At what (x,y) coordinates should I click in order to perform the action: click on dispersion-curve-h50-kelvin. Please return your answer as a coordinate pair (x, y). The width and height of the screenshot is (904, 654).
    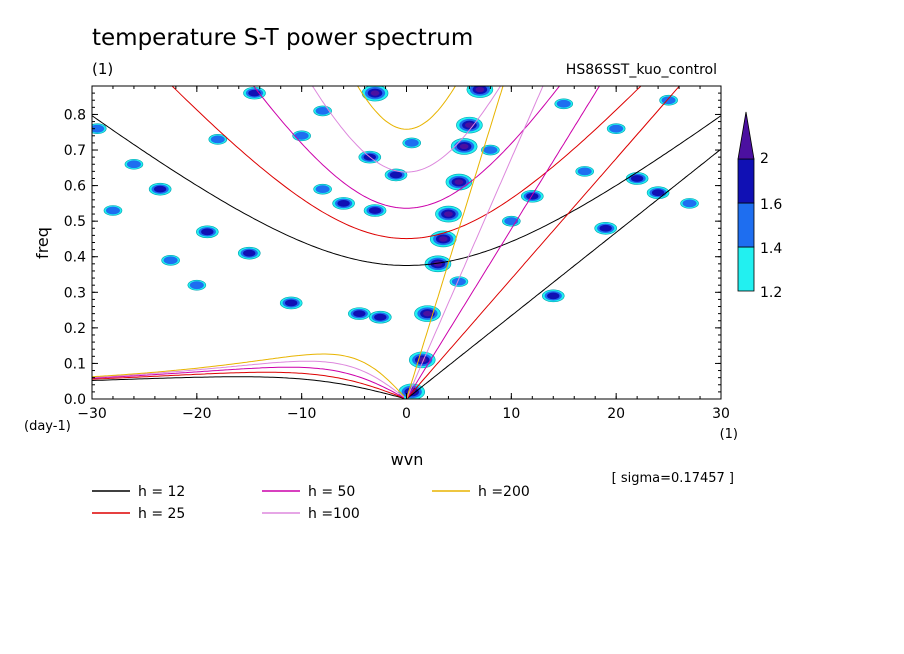
    Looking at the image, I should click on (503, 242).